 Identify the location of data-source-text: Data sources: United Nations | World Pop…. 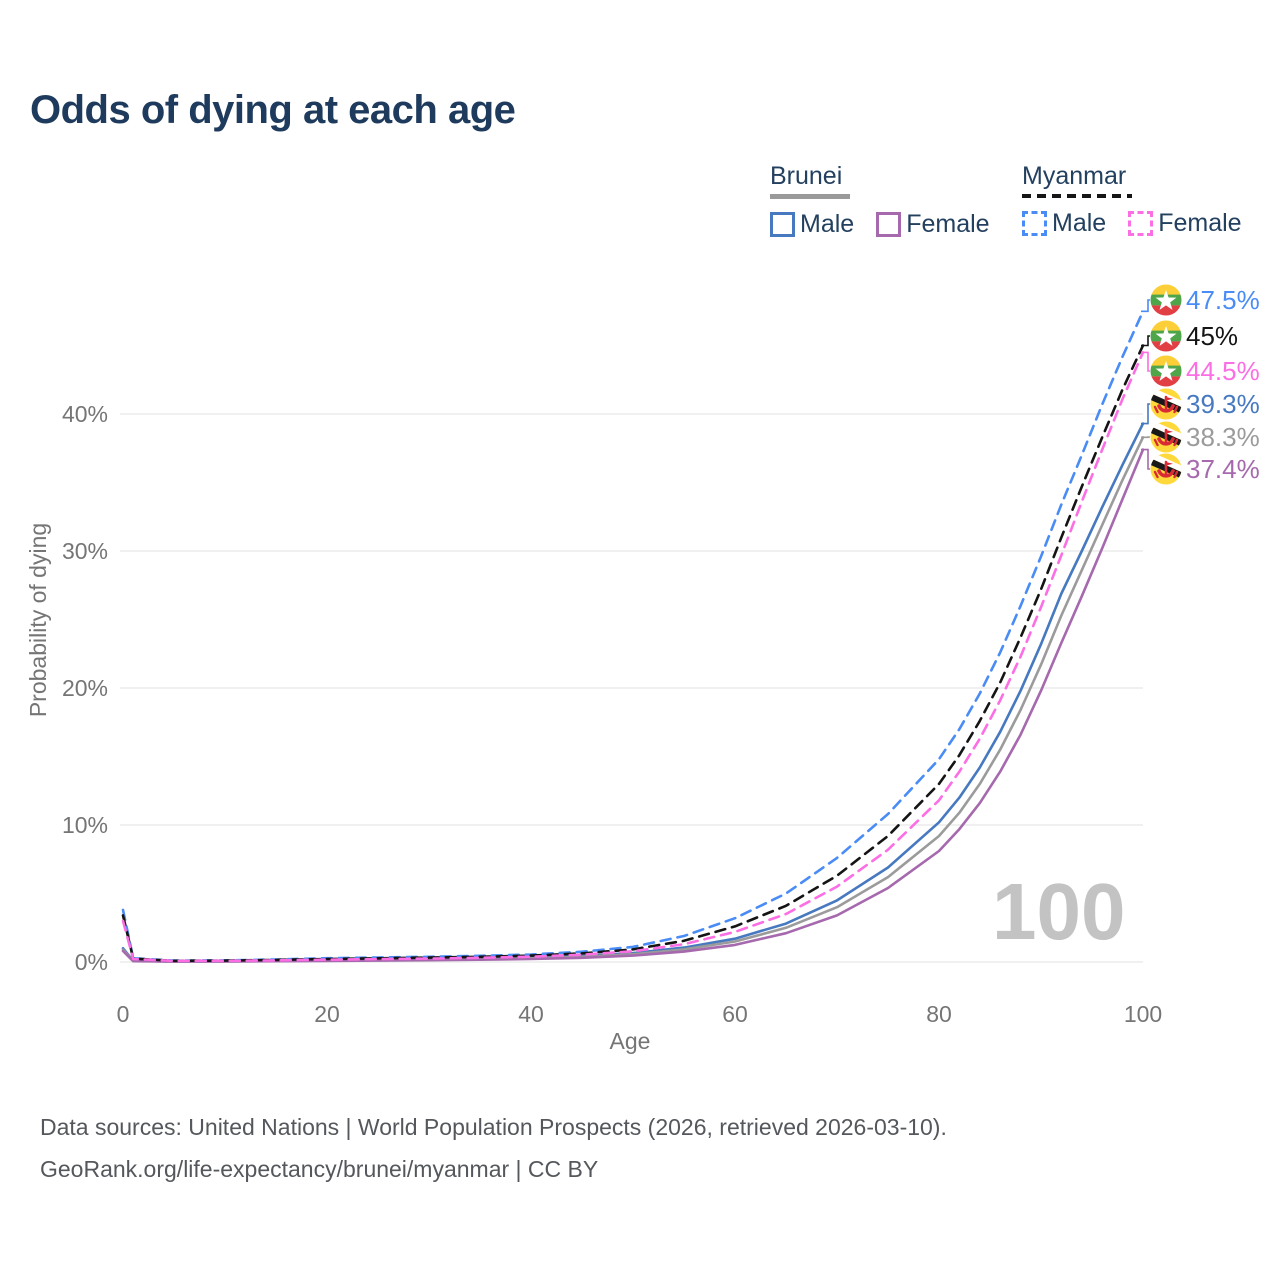
(493, 1127).